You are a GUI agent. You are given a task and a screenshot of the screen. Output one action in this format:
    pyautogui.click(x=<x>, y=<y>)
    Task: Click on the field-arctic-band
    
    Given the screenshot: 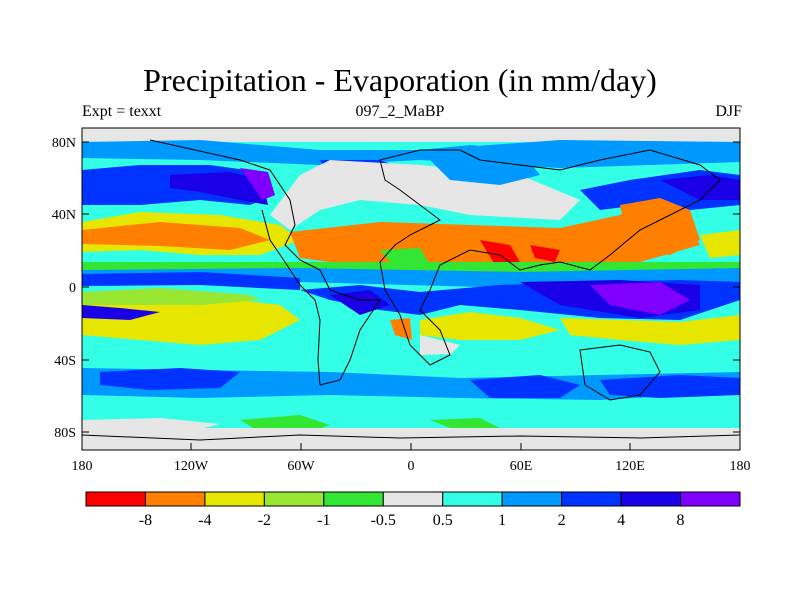 What is the action you would take?
    pyautogui.click(x=411, y=135)
    